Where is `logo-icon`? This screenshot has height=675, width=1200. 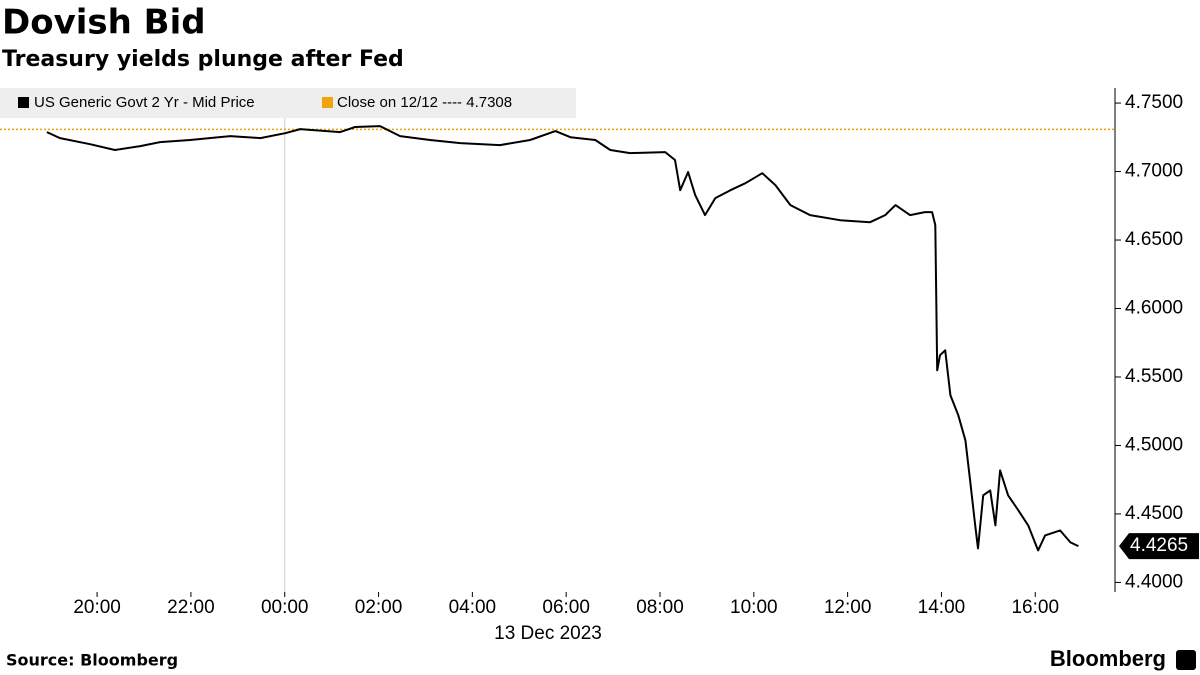
logo-icon is located at coordinates (1186, 660).